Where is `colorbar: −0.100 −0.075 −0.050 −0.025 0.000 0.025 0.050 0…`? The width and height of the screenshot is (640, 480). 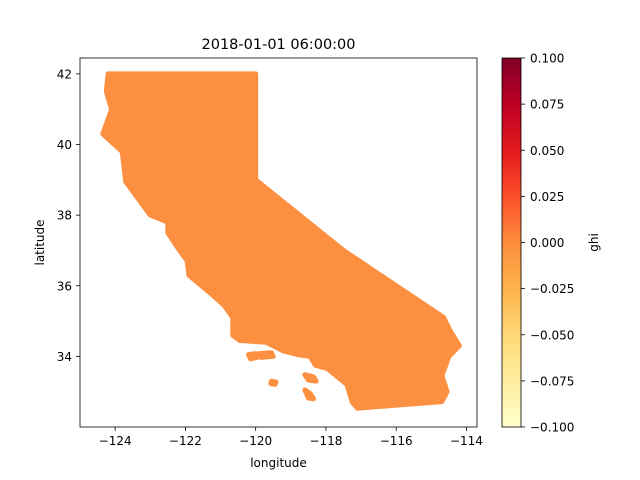 colorbar: −0.100 −0.075 −0.050 −0.025 0.000 0.025 0.050 0… is located at coordinates (537, 243).